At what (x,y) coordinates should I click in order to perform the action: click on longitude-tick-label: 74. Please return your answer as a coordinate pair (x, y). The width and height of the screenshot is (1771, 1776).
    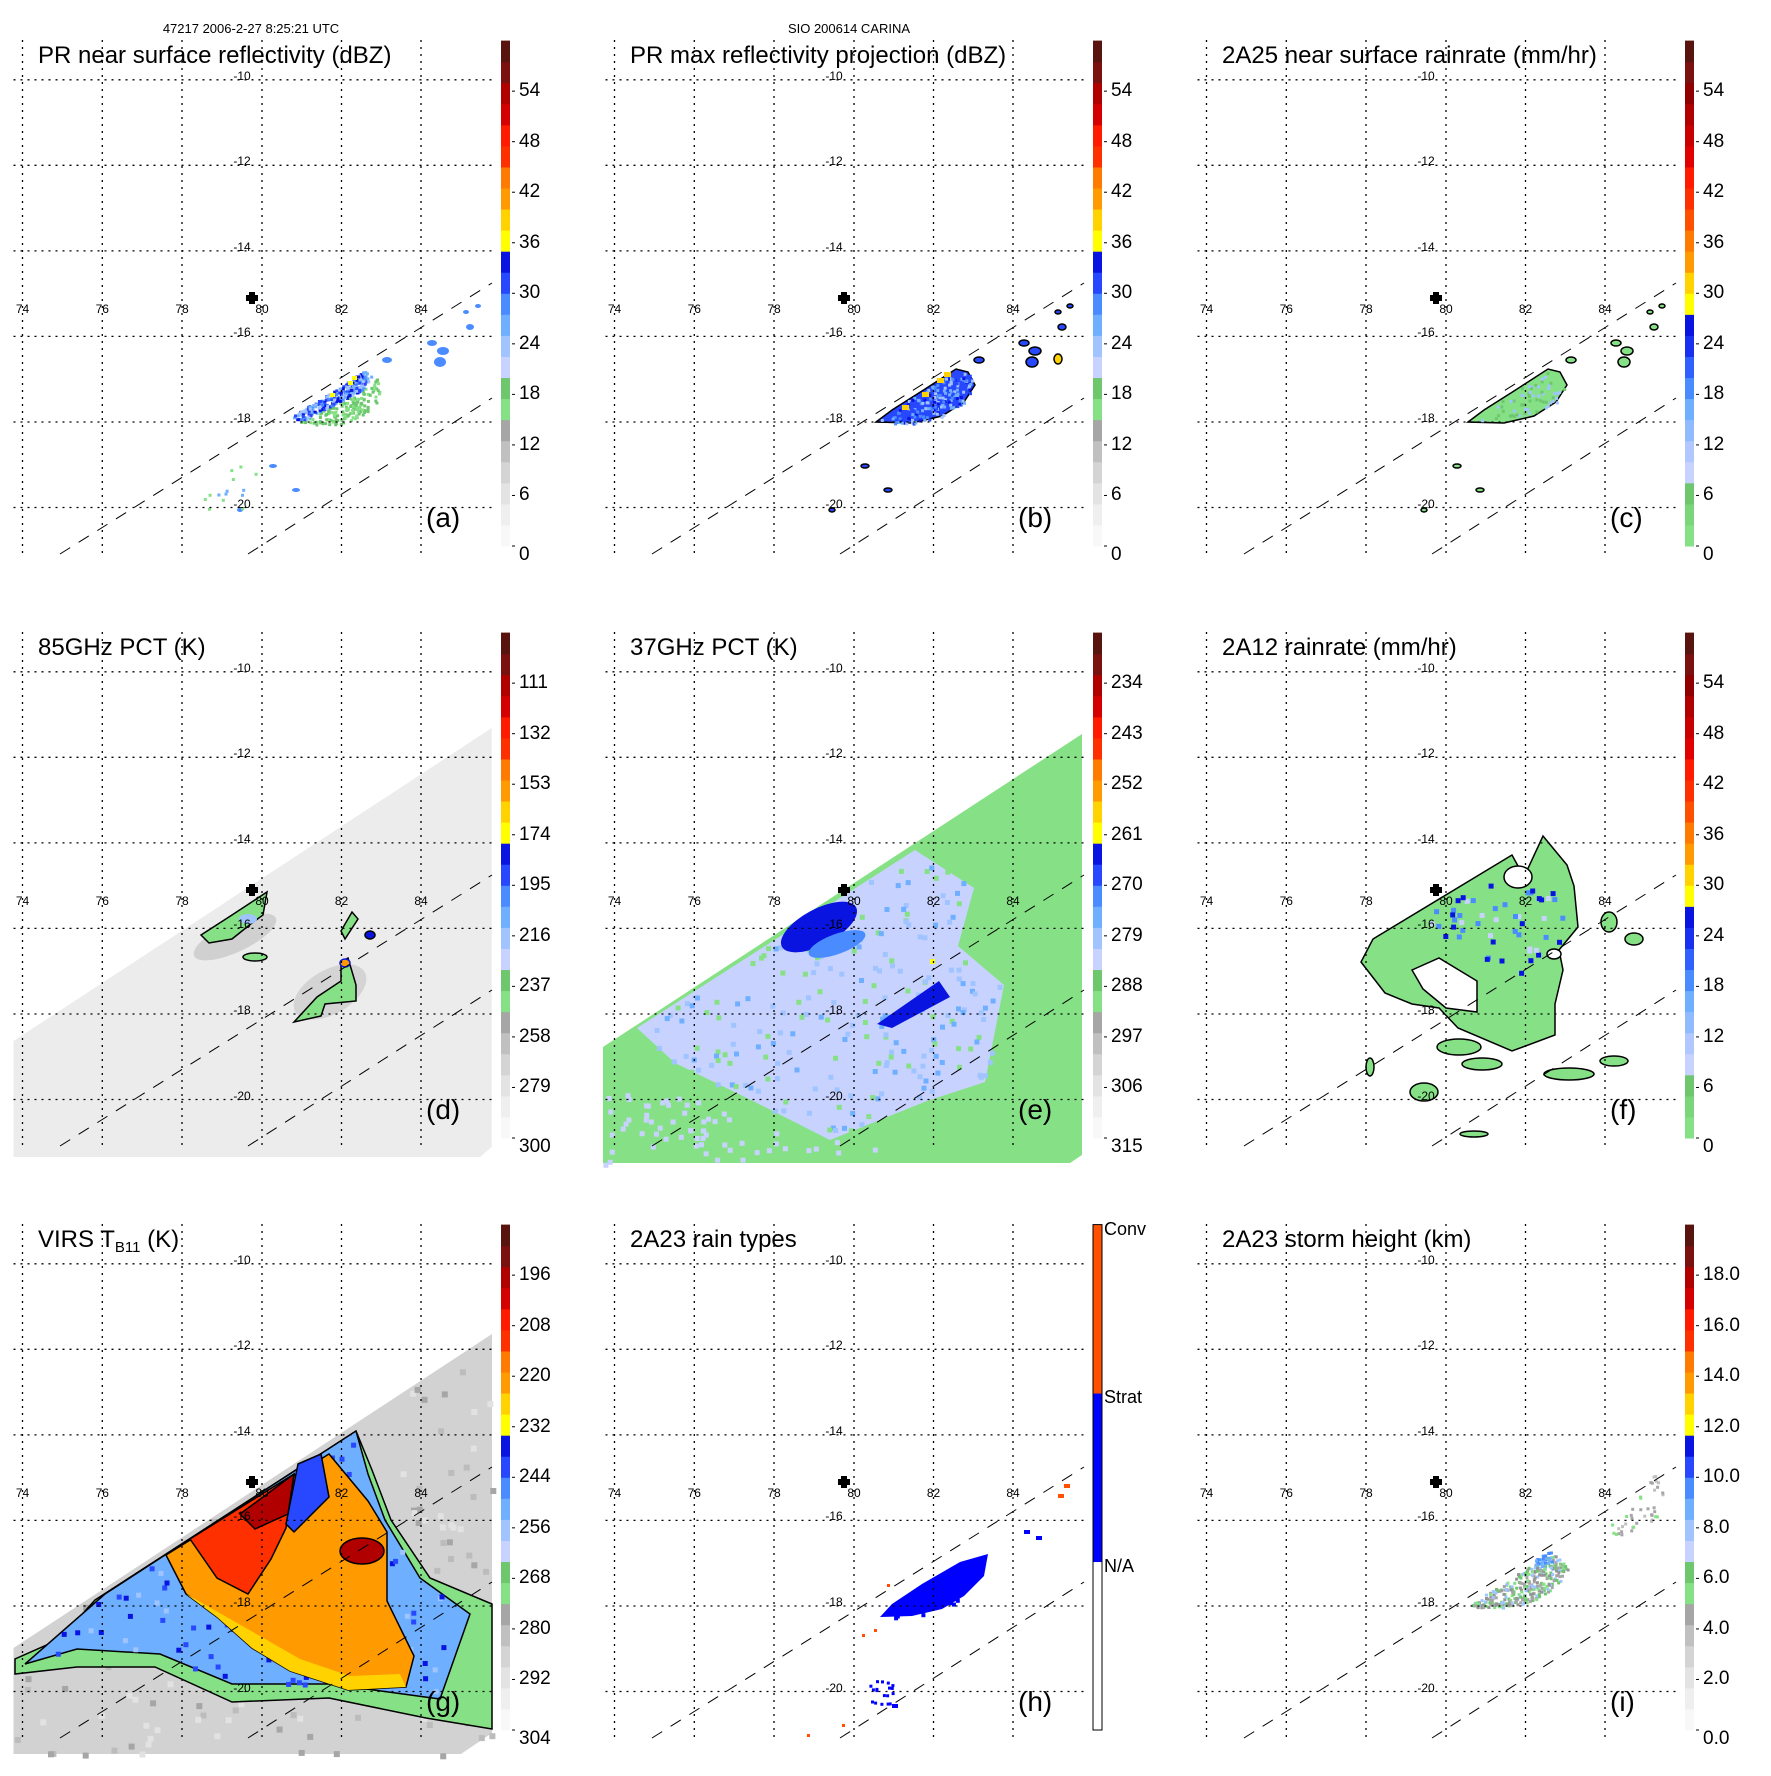
    Looking at the image, I should click on (22, 309).